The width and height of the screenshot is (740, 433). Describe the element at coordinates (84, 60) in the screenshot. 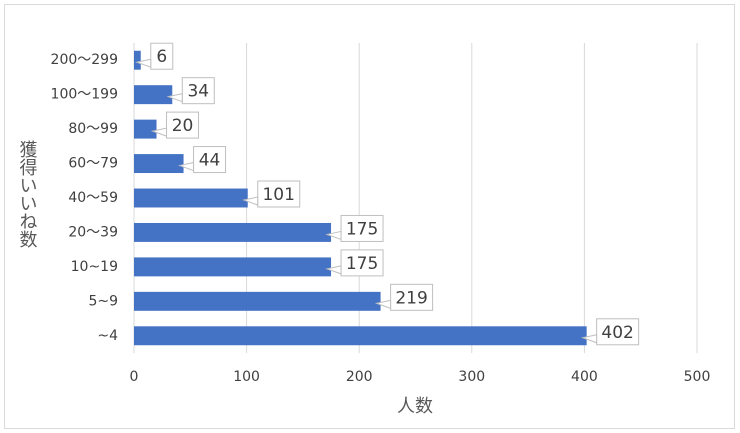

I see `y-tick-label: 200〜299` at that location.